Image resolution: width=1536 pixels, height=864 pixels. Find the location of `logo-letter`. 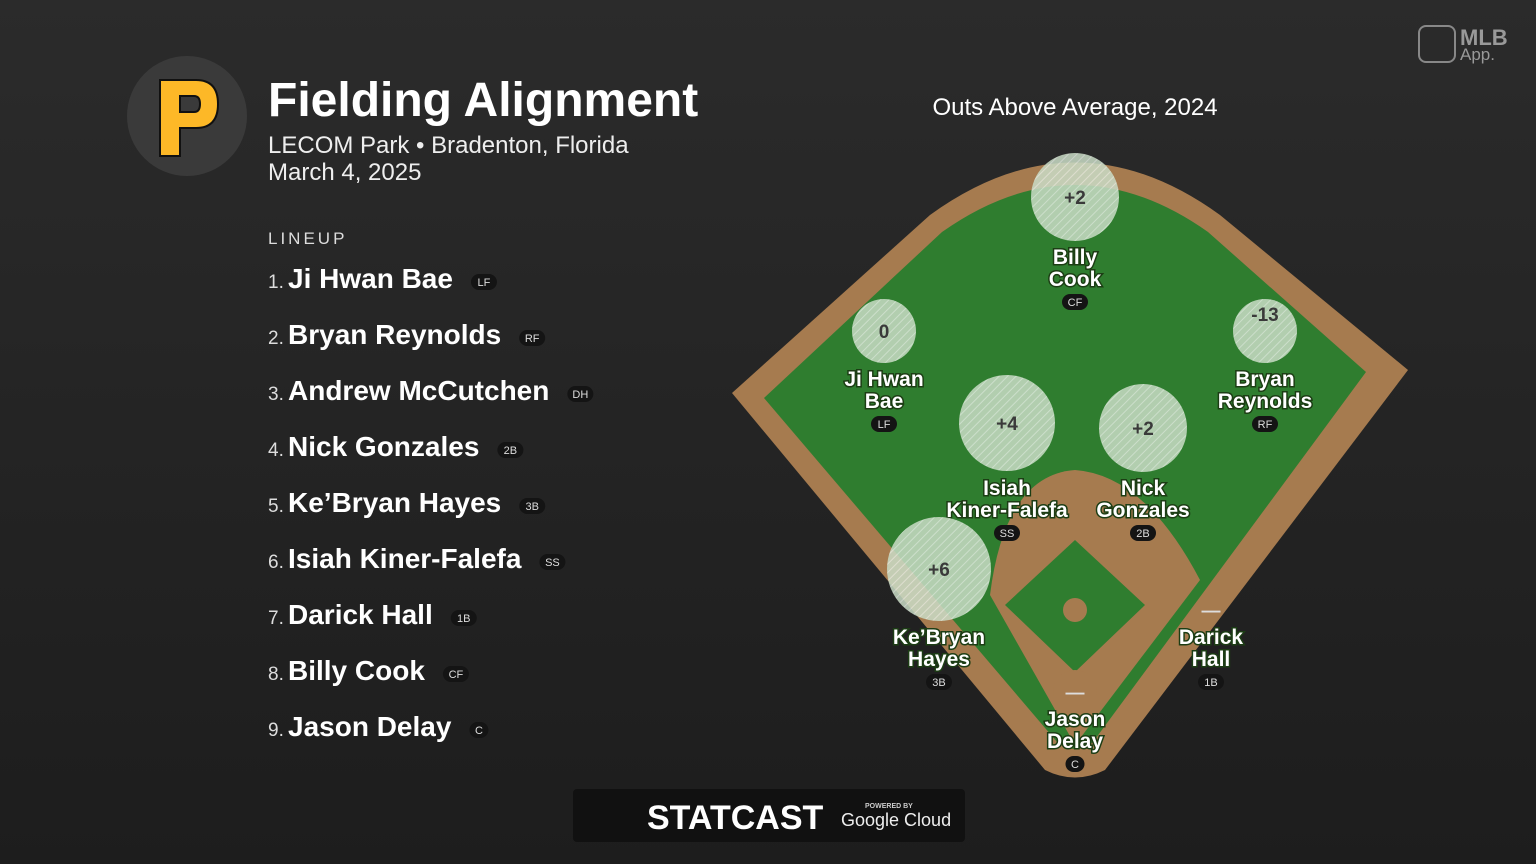

logo-letter is located at coordinates (189, 118).